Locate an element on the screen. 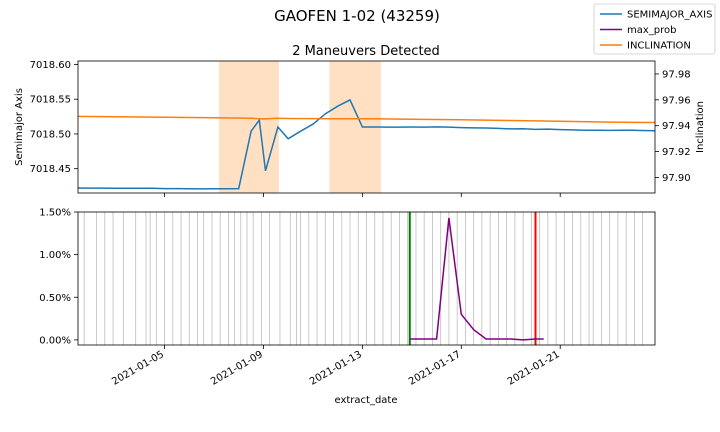 Image resolution: width=720 pixels, height=432 pixels. series-inclination is located at coordinates (366, 119).